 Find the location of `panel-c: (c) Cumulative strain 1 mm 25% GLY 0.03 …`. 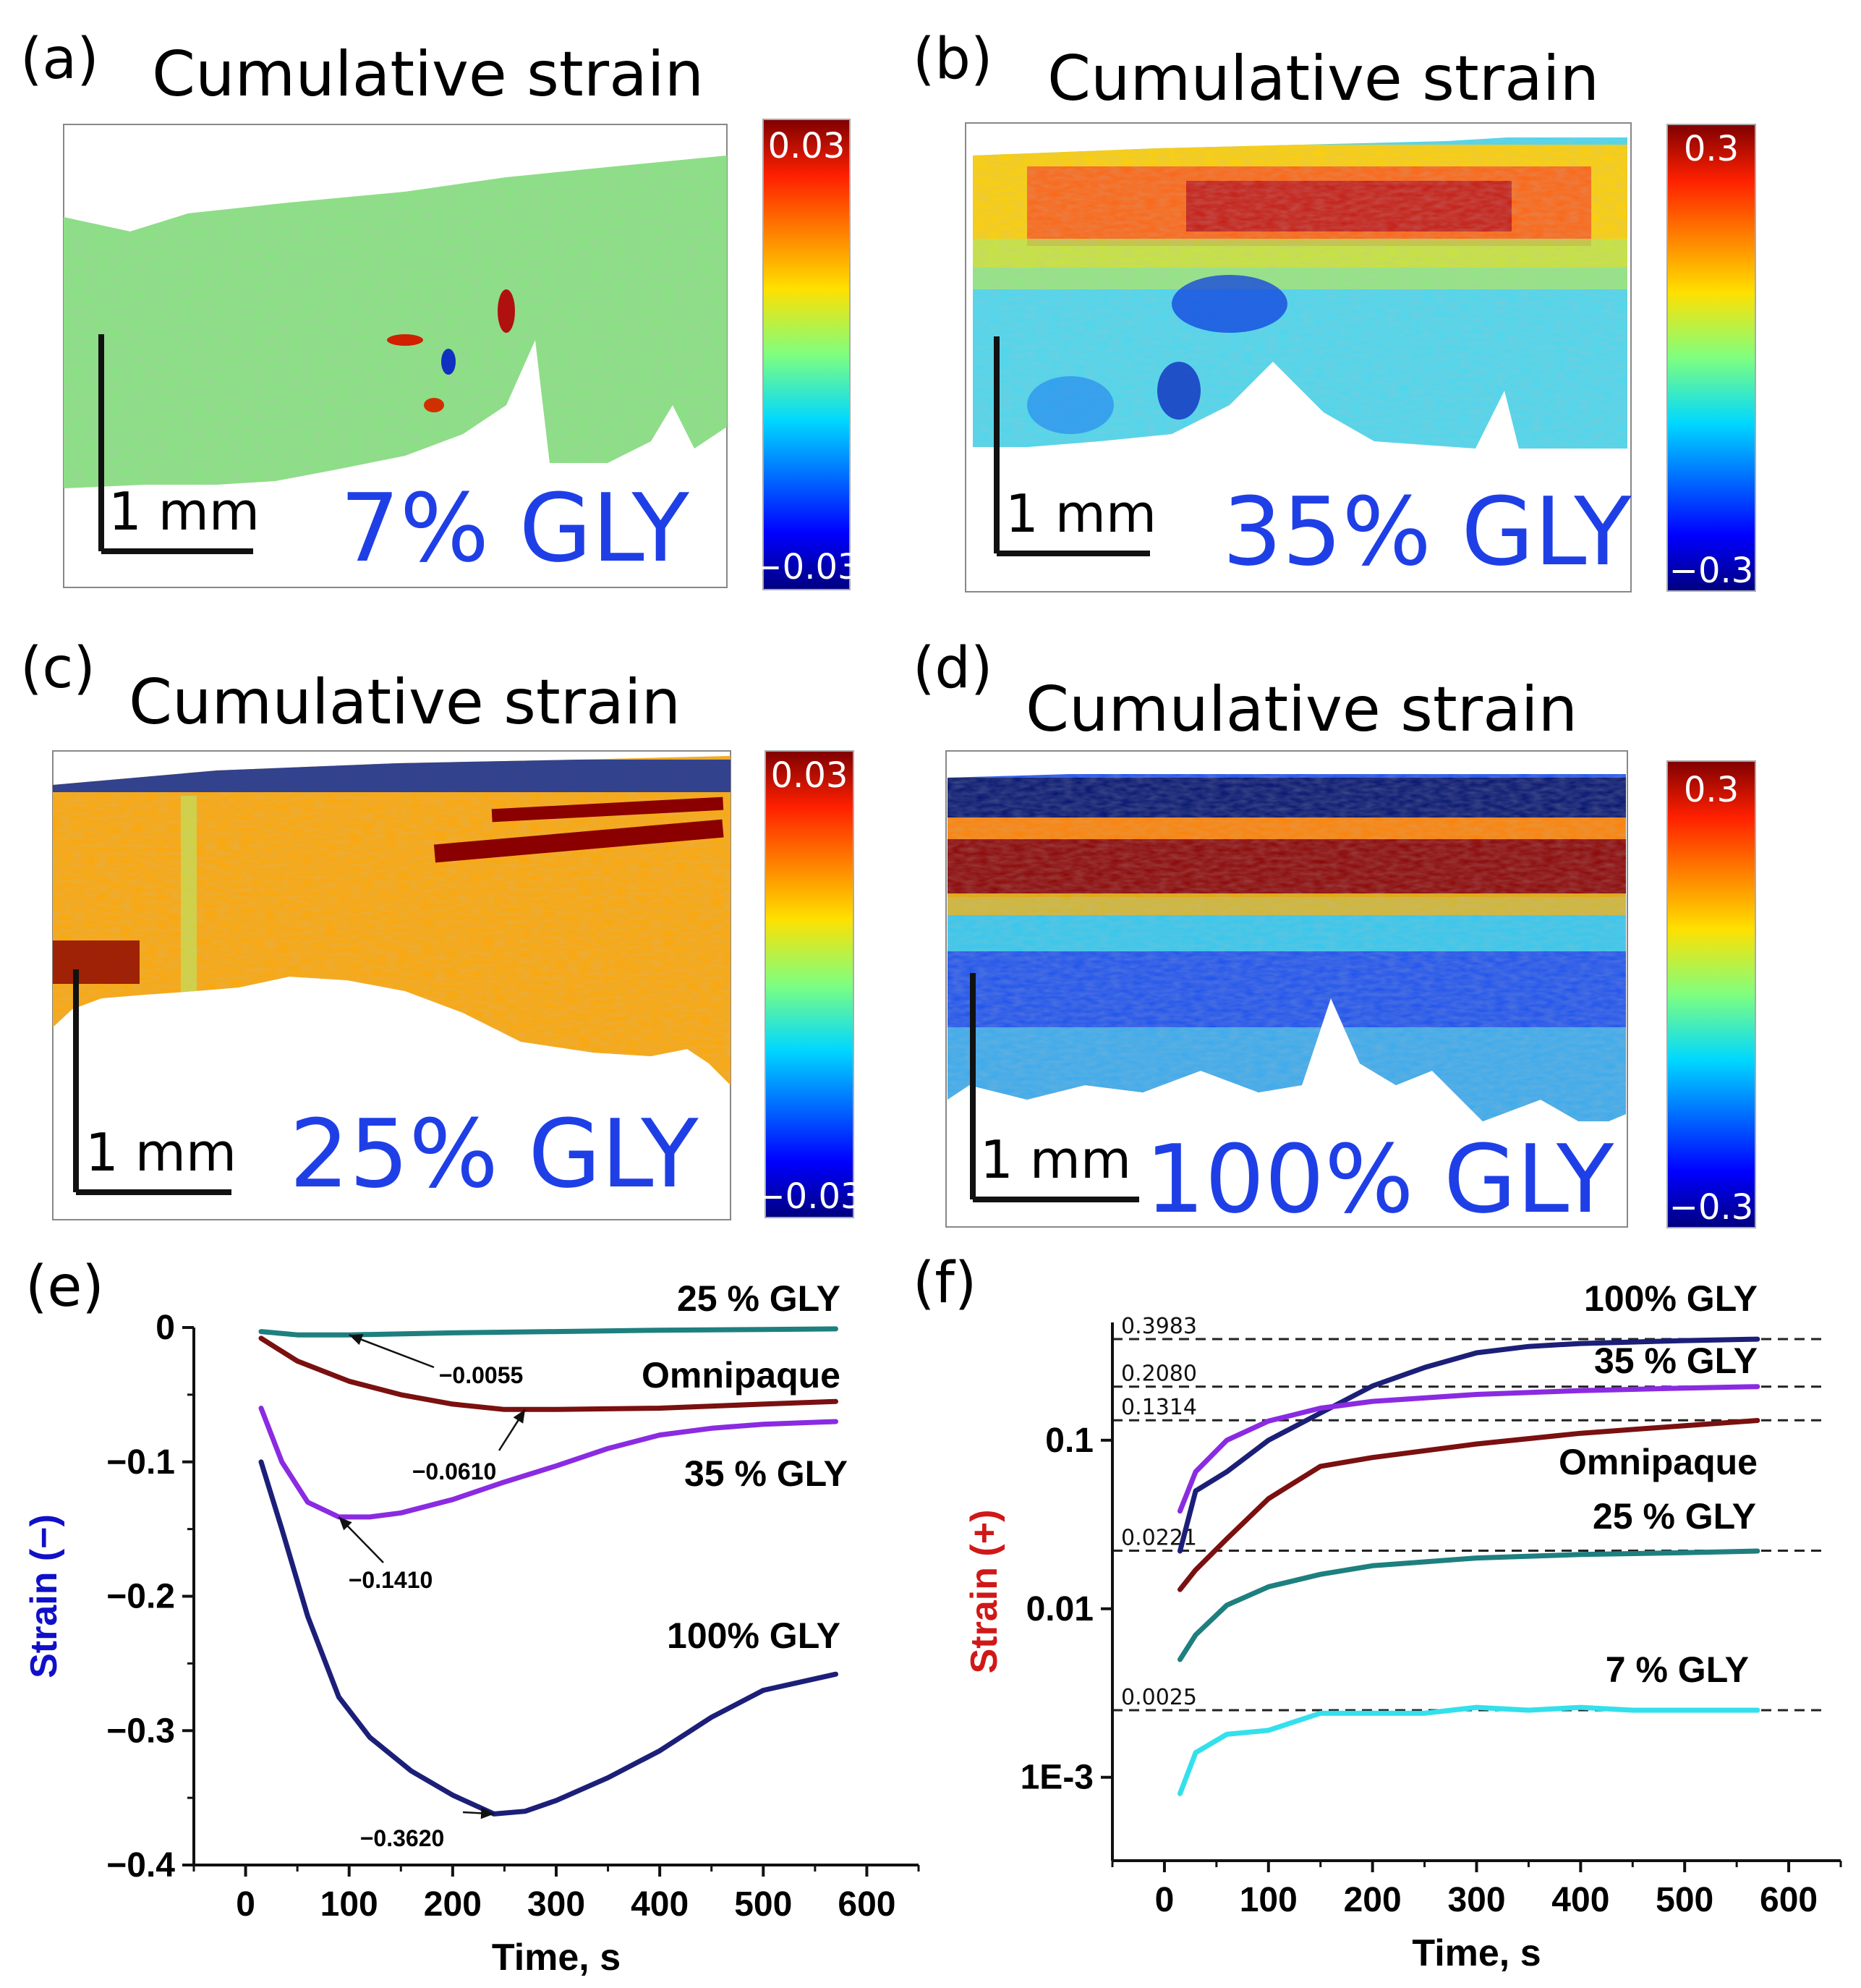

panel-c: (c) Cumulative strain 1 mm 25% GLY 0.03 … is located at coordinates (442, 928).